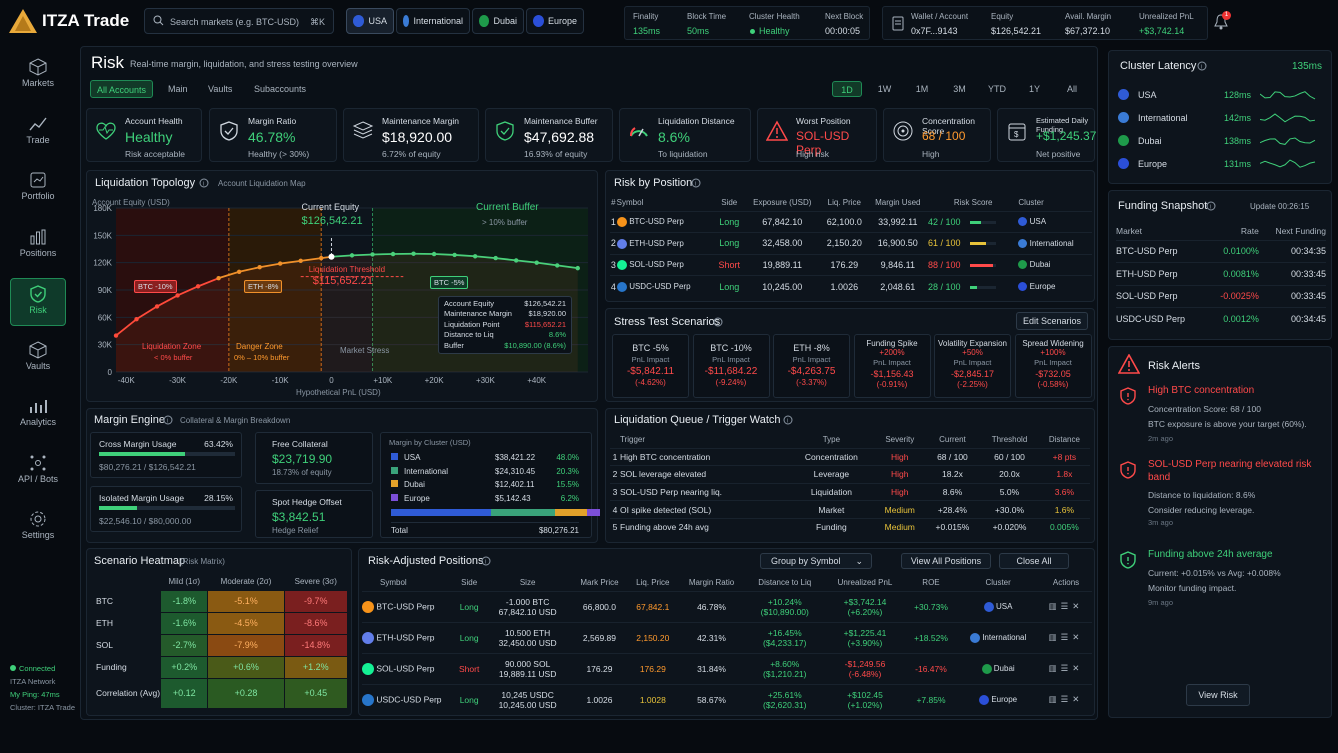 This screenshot has width=1338, height=753. What do you see at coordinates (281, 380) in the screenshot?
I see `x-tick-label: -10K` at bounding box center [281, 380].